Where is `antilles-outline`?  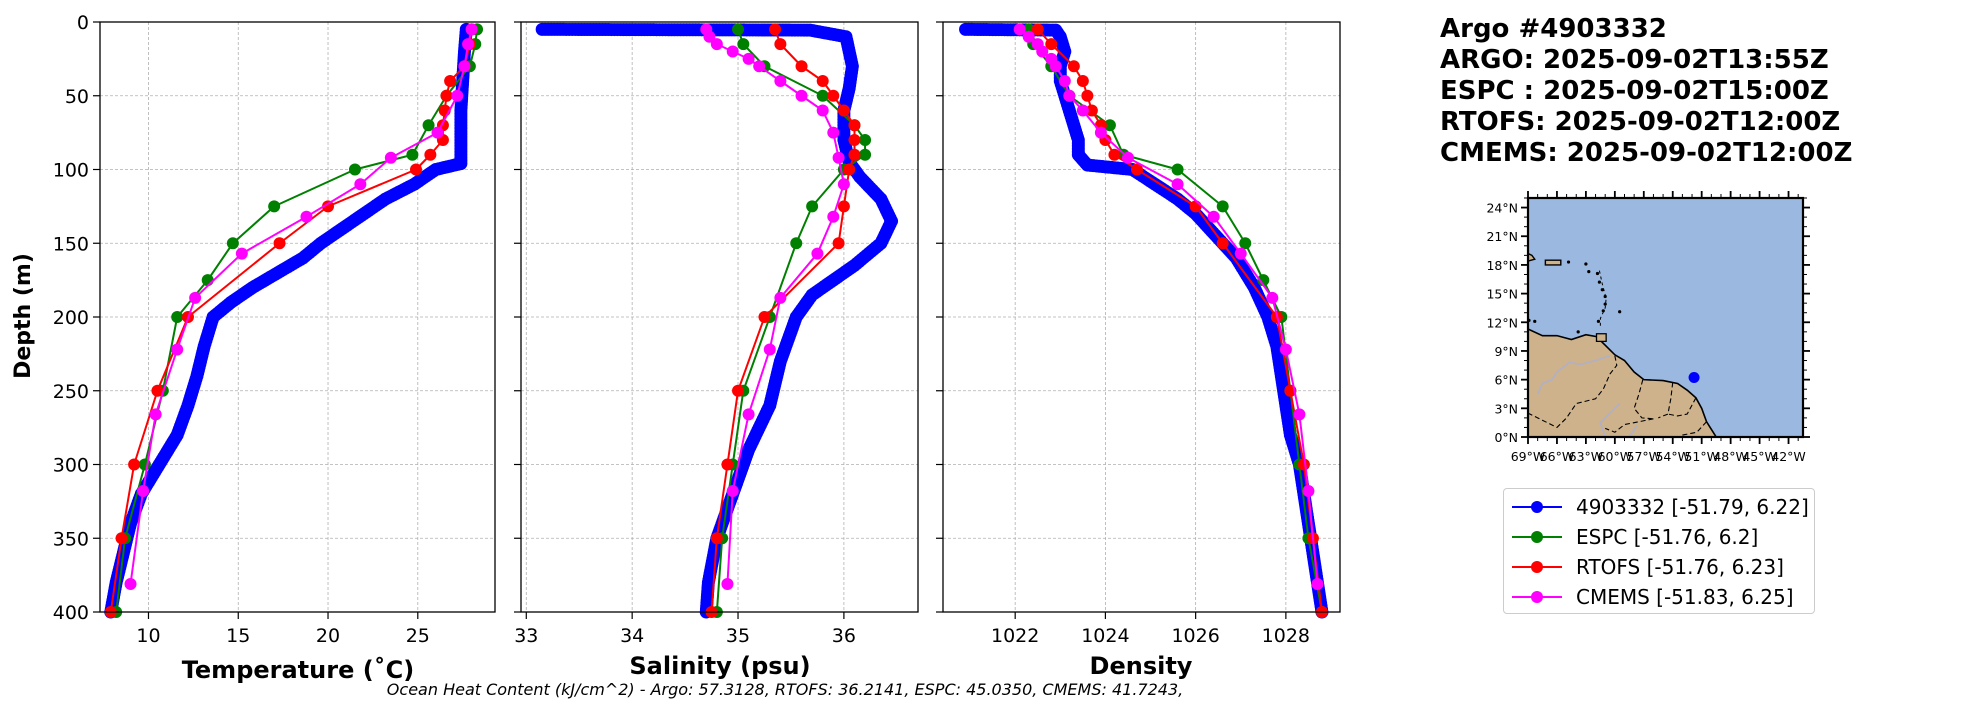
antilles-outline is located at coordinates (1602, 298).